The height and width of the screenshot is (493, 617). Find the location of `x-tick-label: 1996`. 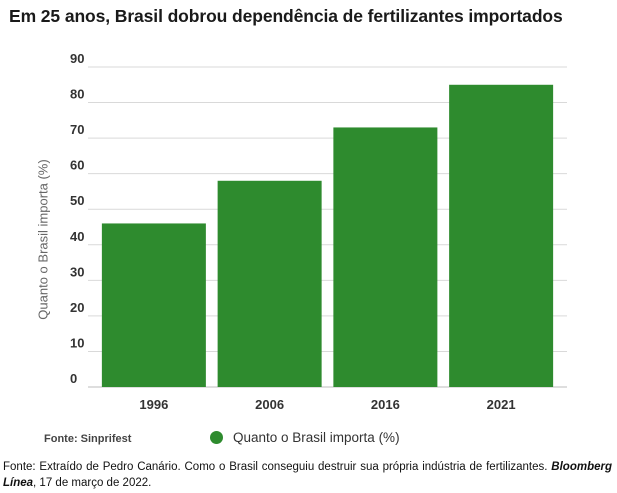

x-tick-label: 1996 is located at coordinates (153, 404).